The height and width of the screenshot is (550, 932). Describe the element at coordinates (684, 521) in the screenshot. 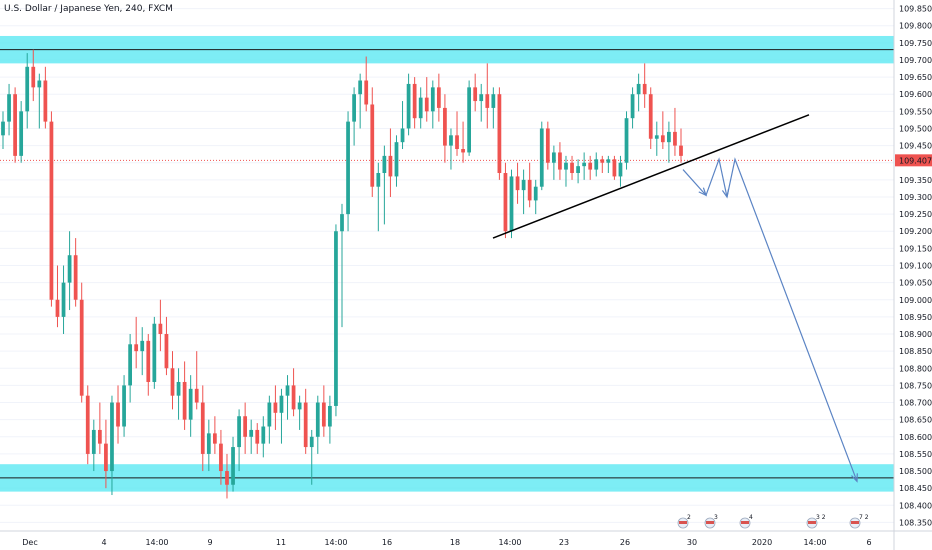

I see `economic-event-flag-icon: 2` at that location.